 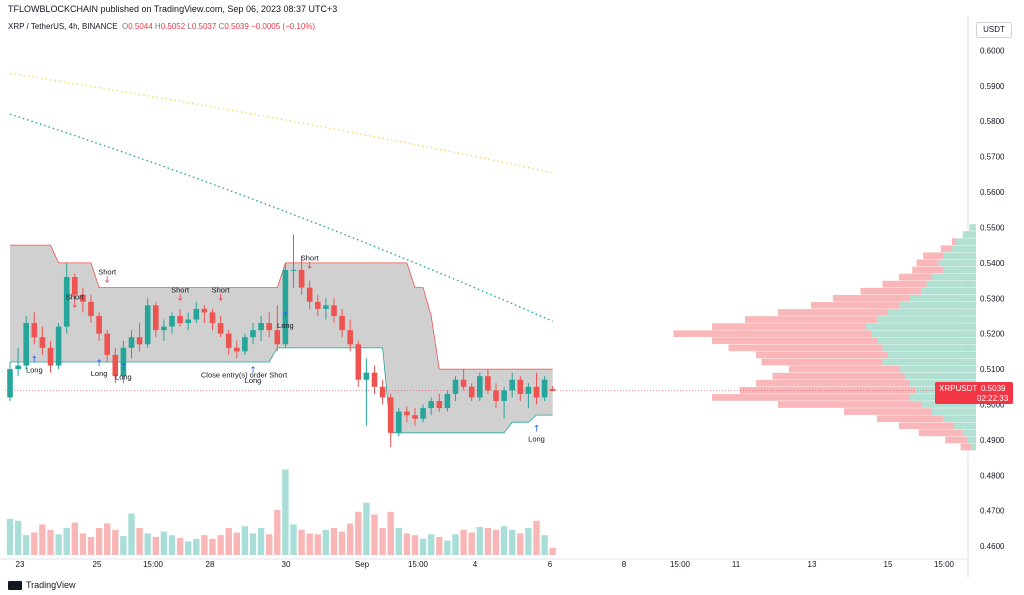 What do you see at coordinates (680, 564) in the screenshot?
I see `x-tick-label: 15:00` at bounding box center [680, 564].